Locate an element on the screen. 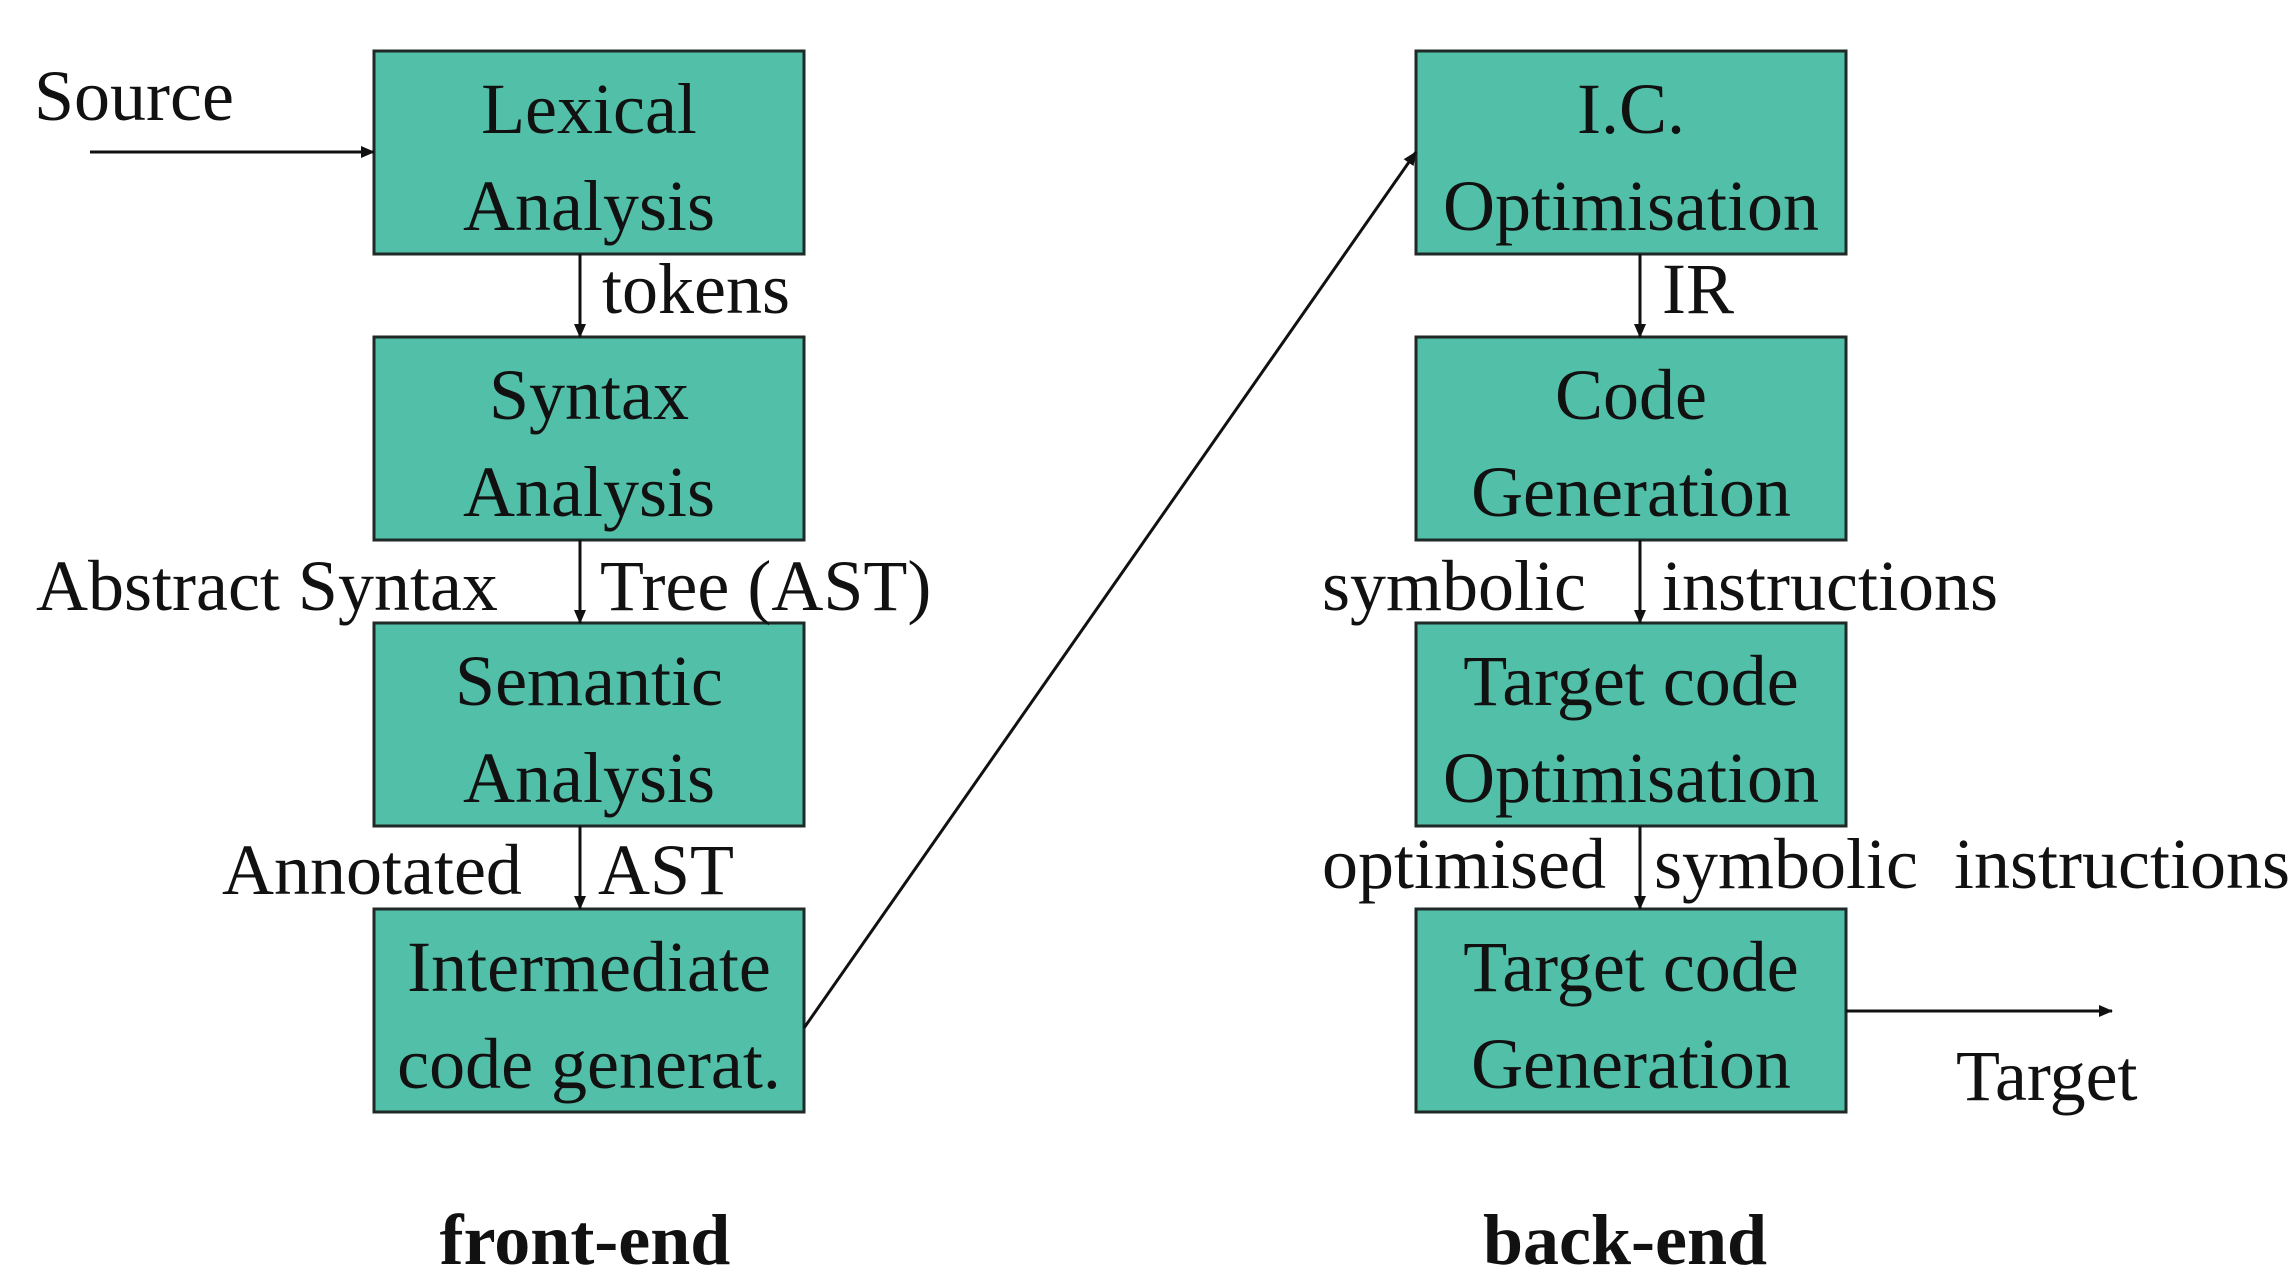 This screenshot has width=2296, height=1272. box-line: Lexical is located at coordinates (589, 109).